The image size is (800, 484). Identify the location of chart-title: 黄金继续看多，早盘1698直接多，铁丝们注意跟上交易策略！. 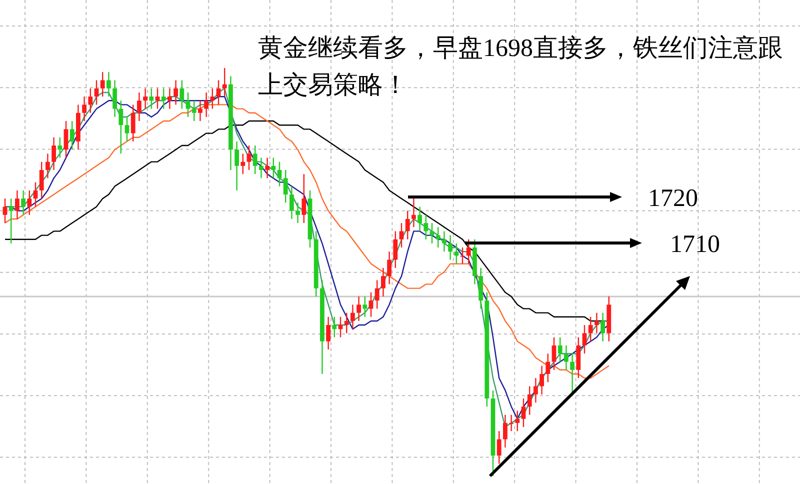
(521, 67).